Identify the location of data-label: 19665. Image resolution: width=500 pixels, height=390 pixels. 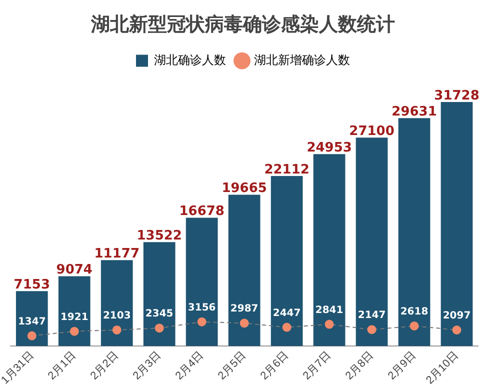
(244, 188).